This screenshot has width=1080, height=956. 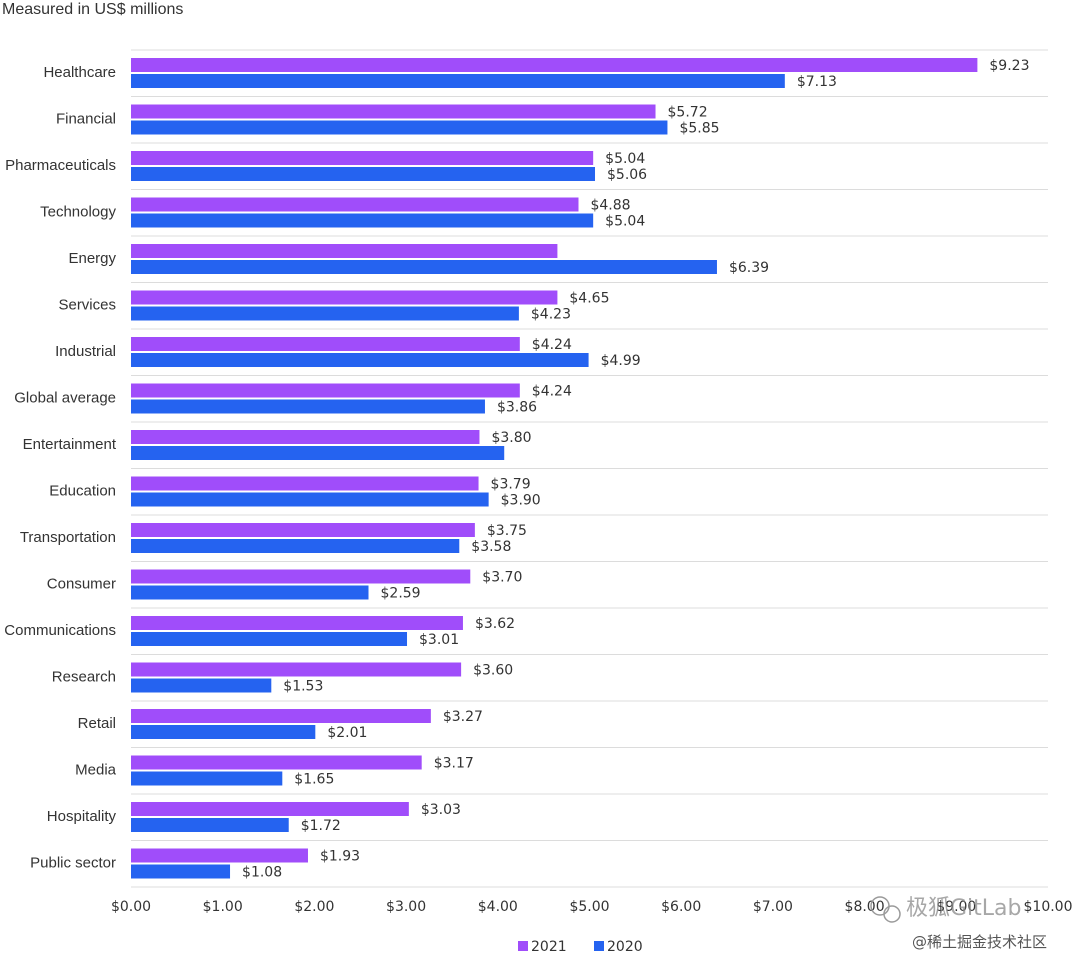 I want to click on x-tick-label: $4.00, so click(x=498, y=907).